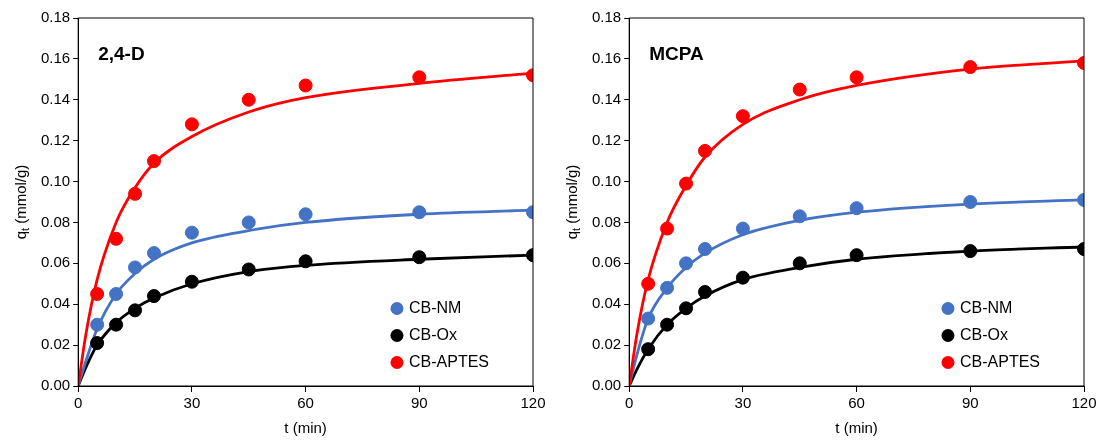  I want to click on text: MCPA, so click(677, 54).